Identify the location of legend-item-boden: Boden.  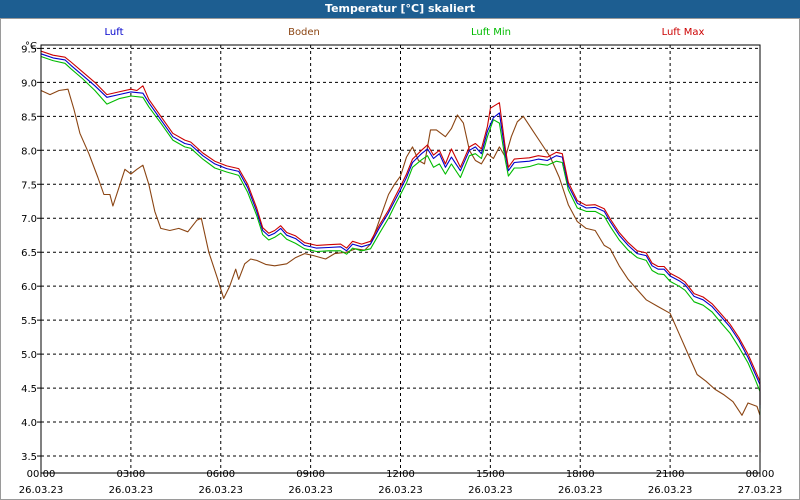
(304, 32).